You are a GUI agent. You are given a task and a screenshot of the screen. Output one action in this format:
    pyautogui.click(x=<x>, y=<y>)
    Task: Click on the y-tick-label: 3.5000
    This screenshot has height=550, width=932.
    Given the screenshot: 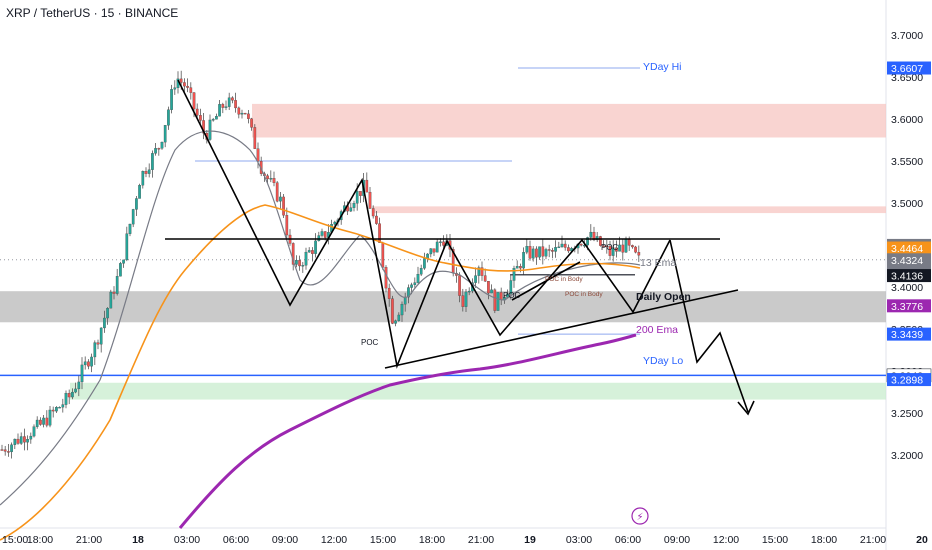 What is the action you would take?
    pyautogui.click(x=907, y=204)
    